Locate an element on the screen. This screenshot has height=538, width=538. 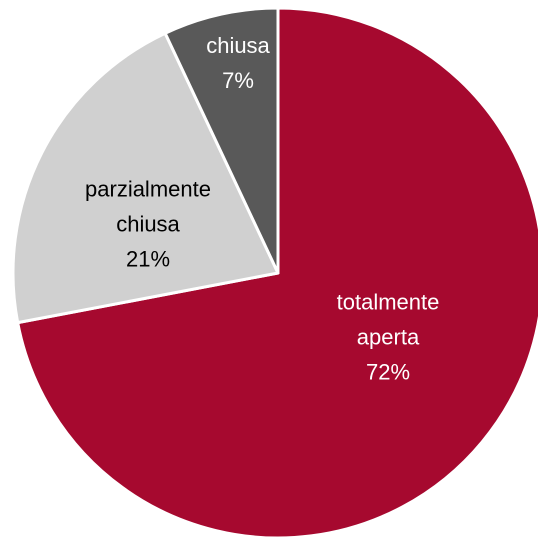
value-label: 21% is located at coordinates (148, 259).